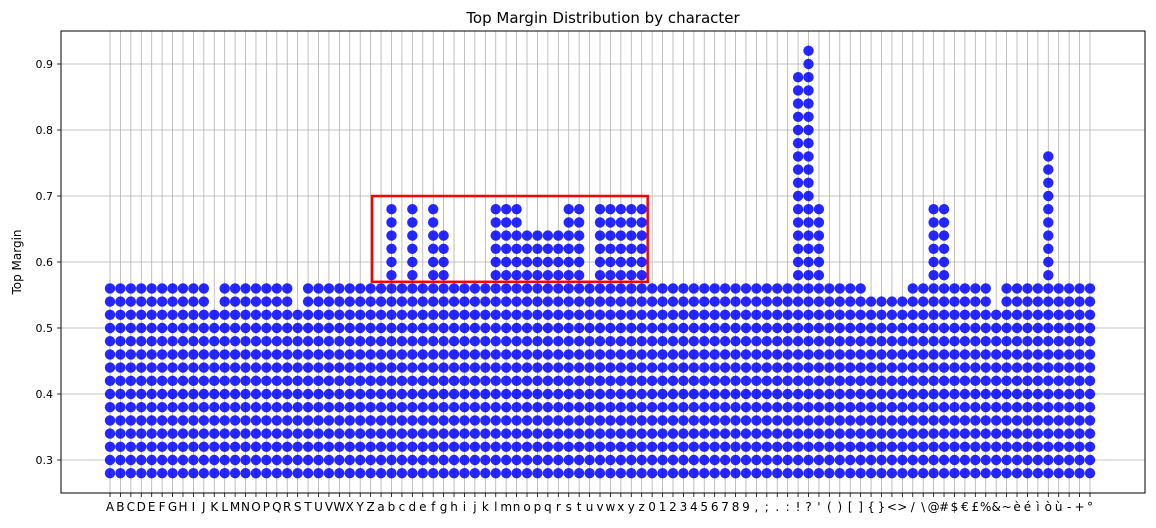 This screenshot has height=528, width=1156. I want to click on x-tick-label: {, so click(871, 507).